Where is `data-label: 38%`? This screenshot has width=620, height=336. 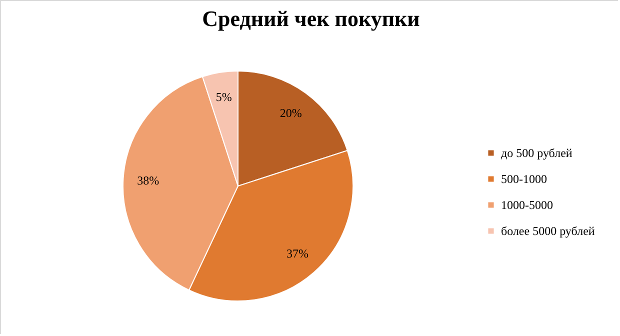
data-label: 38% is located at coordinates (148, 180).